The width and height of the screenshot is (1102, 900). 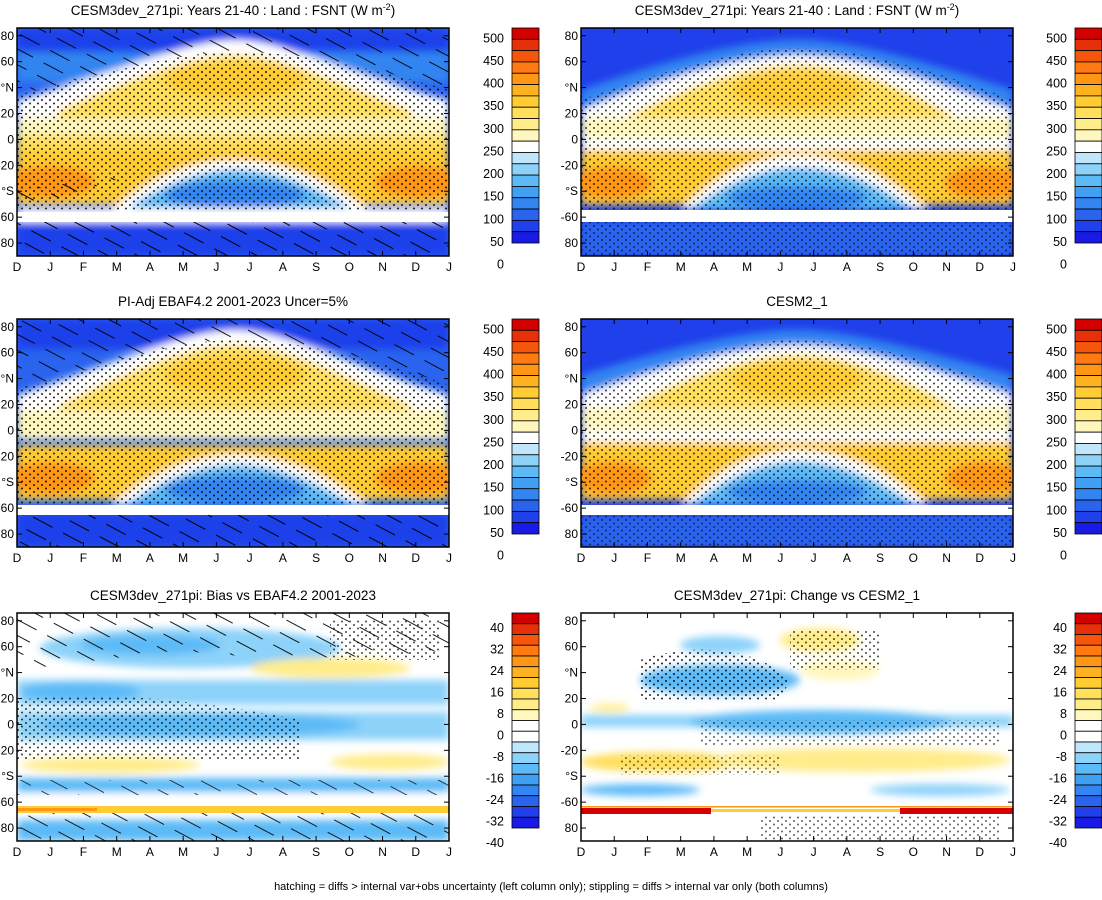 I want to click on colorbar-tick-label: 350, so click(x=493, y=106).